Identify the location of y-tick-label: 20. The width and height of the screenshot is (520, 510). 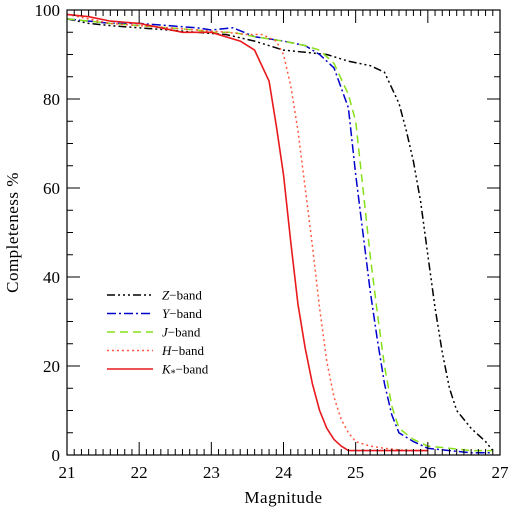
(51, 366).